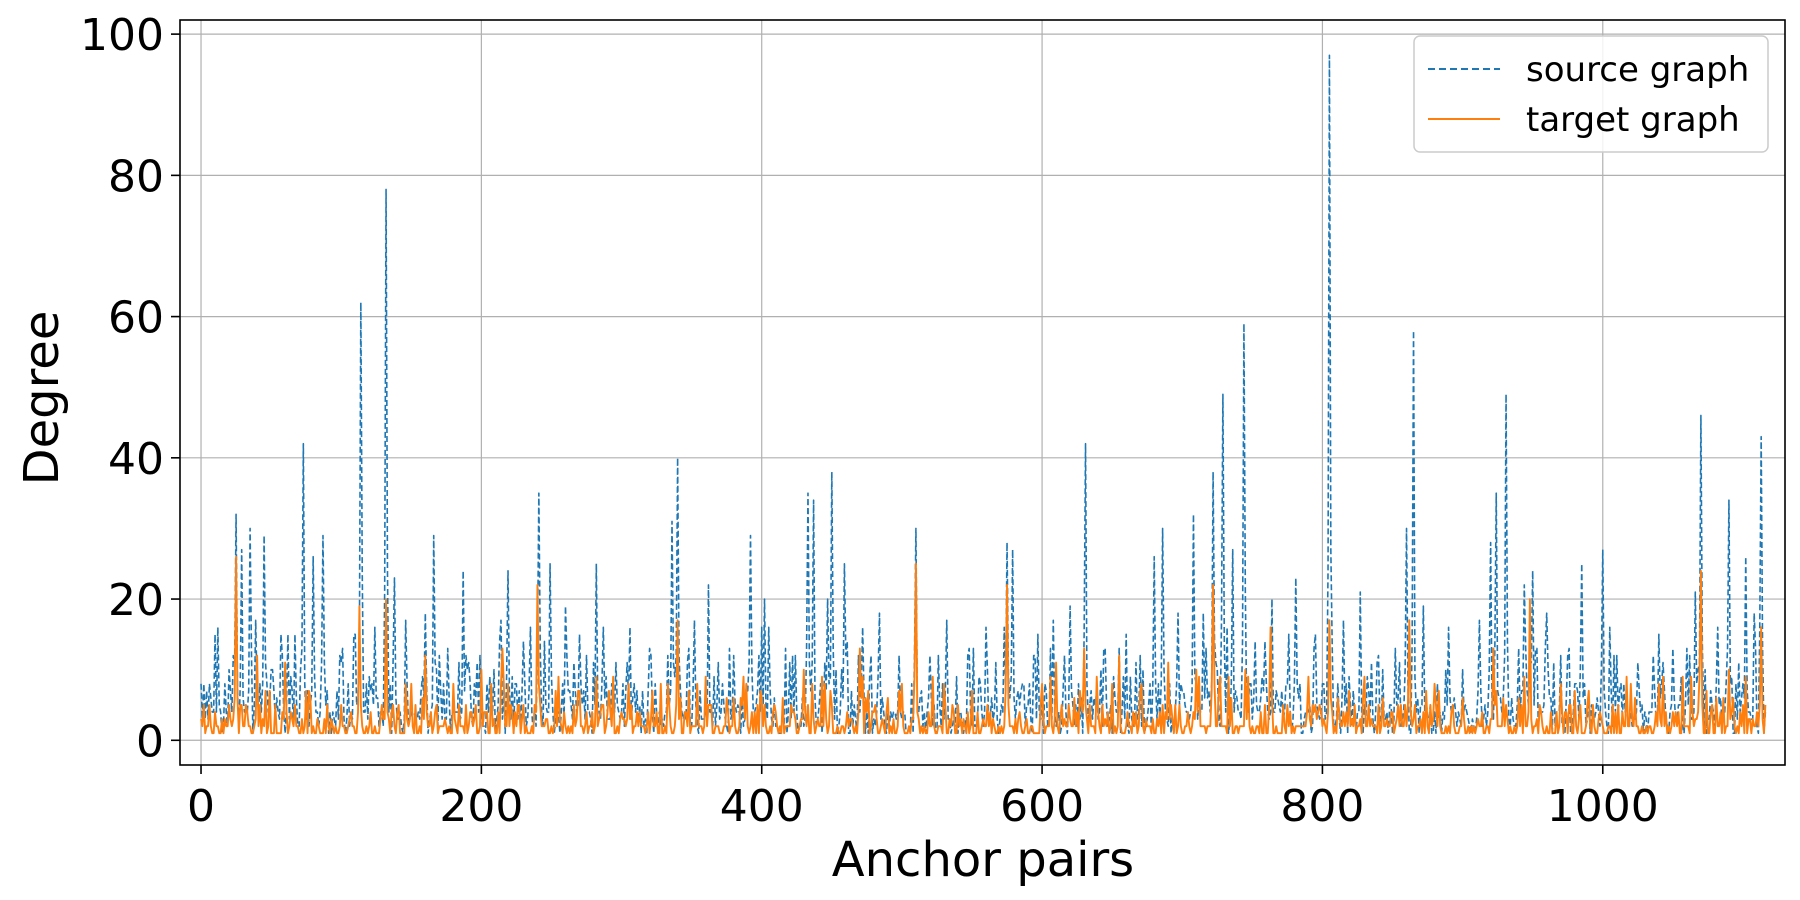 The width and height of the screenshot is (1800, 900). What do you see at coordinates (1637, 70) in the screenshot?
I see `legend-label-source-graph: source graph` at bounding box center [1637, 70].